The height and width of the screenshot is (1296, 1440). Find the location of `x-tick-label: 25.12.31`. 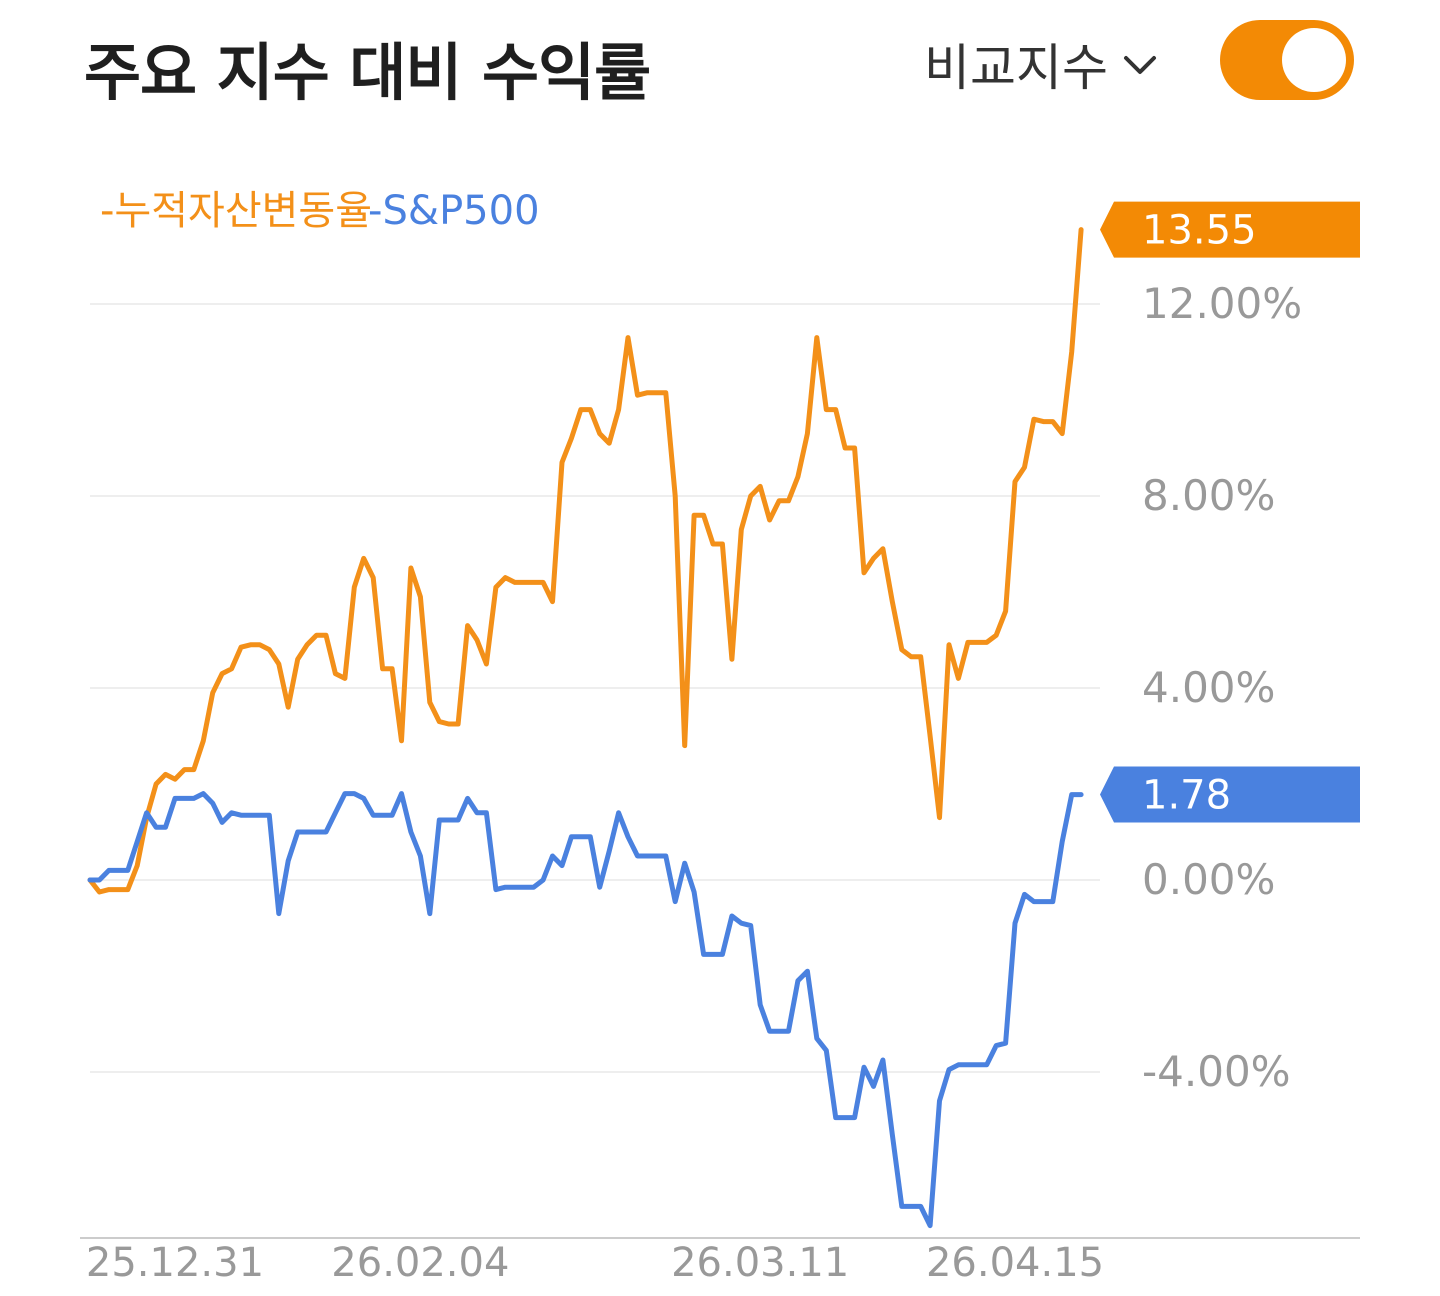

x-tick-label: 25.12.31 is located at coordinates (175, 1263).